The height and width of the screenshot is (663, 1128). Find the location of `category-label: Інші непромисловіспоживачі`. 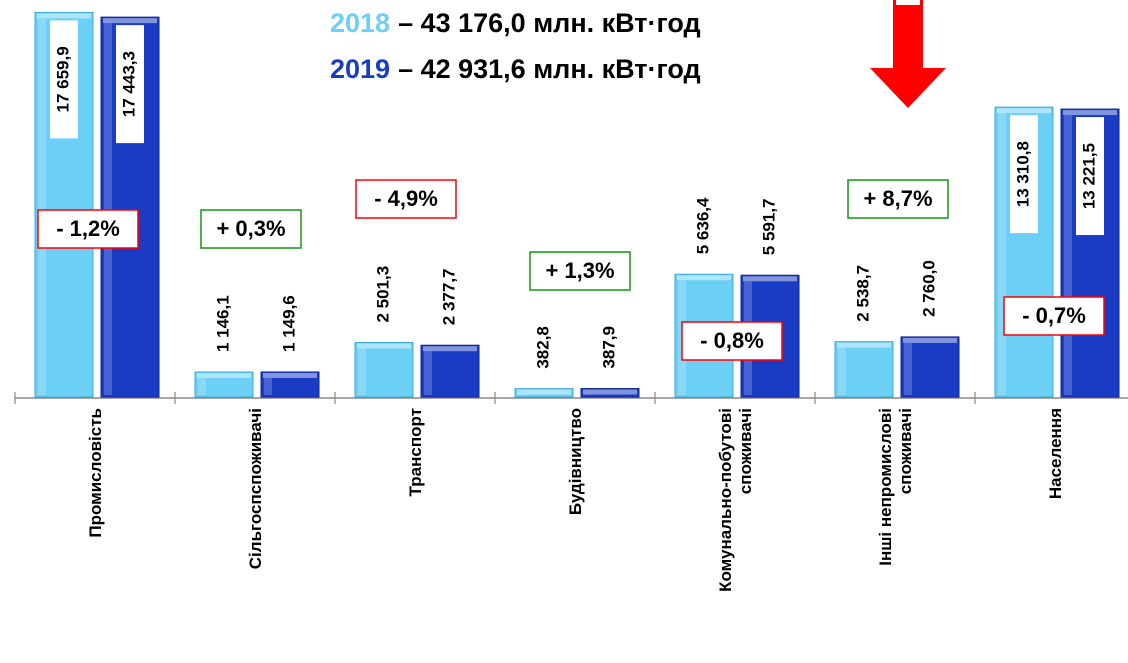

category-label: Інші непромисловіспоживачі is located at coordinates (895, 487).